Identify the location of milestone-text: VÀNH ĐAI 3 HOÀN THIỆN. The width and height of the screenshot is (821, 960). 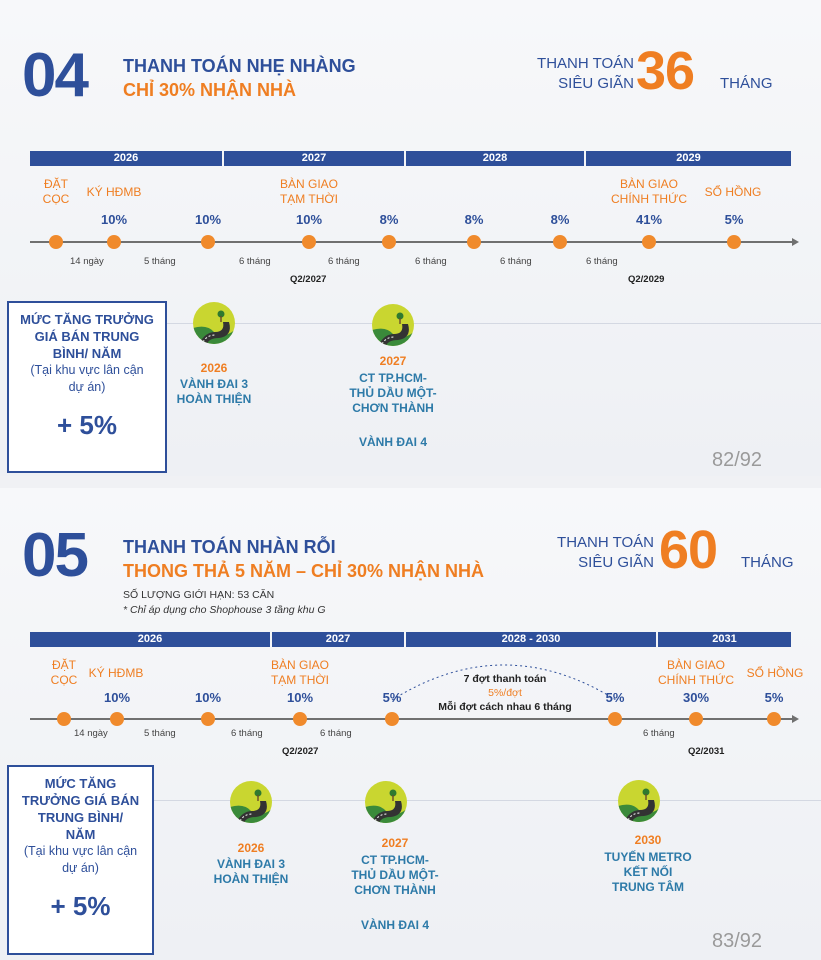
(214, 392).